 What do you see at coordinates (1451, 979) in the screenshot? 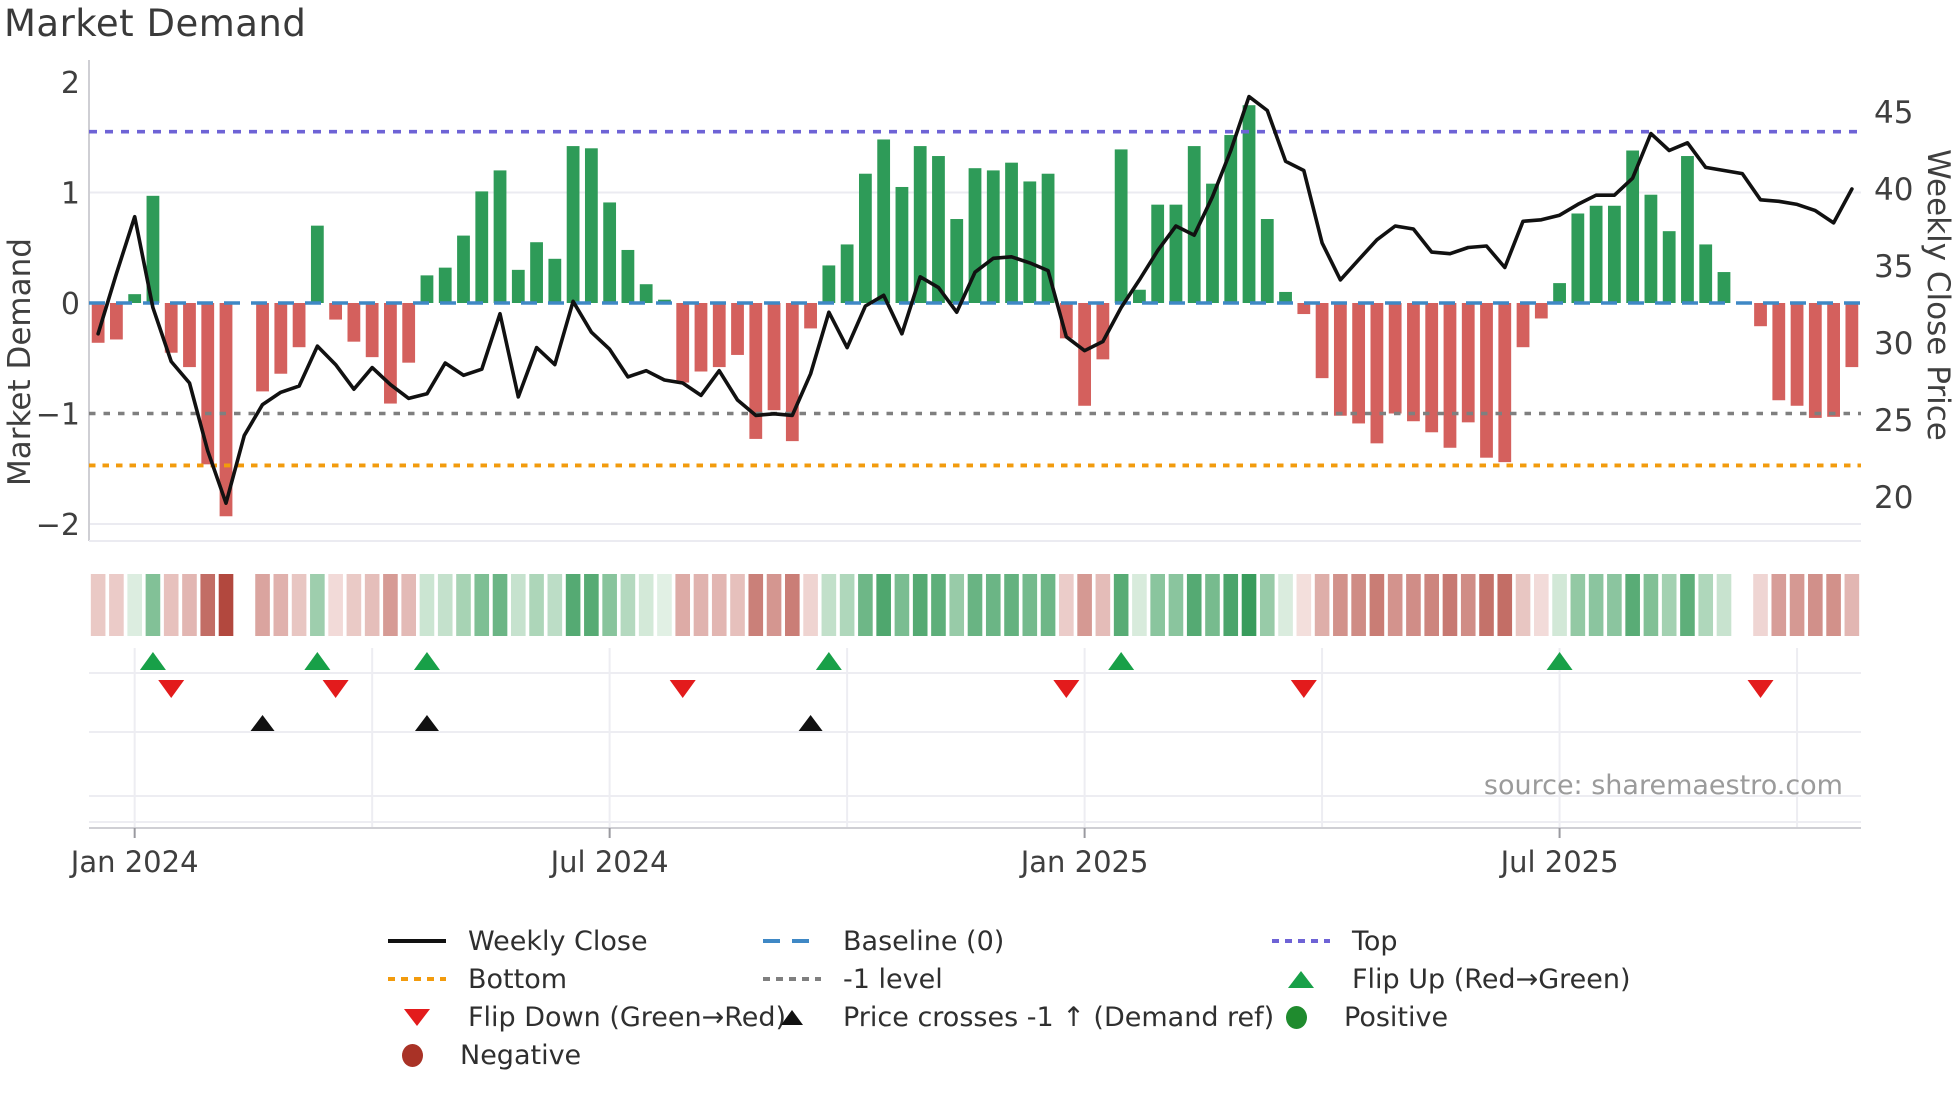
I see `legend-item-tri-up-green: Flip Up (Red→Green)` at bounding box center [1451, 979].